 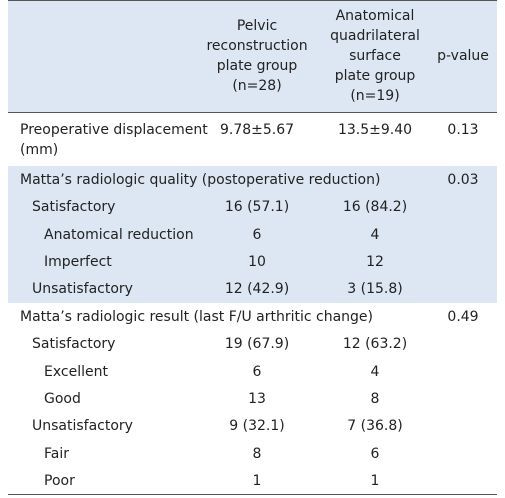 What do you see at coordinates (56, 453) in the screenshot?
I see `row-label: Fair` at bounding box center [56, 453].